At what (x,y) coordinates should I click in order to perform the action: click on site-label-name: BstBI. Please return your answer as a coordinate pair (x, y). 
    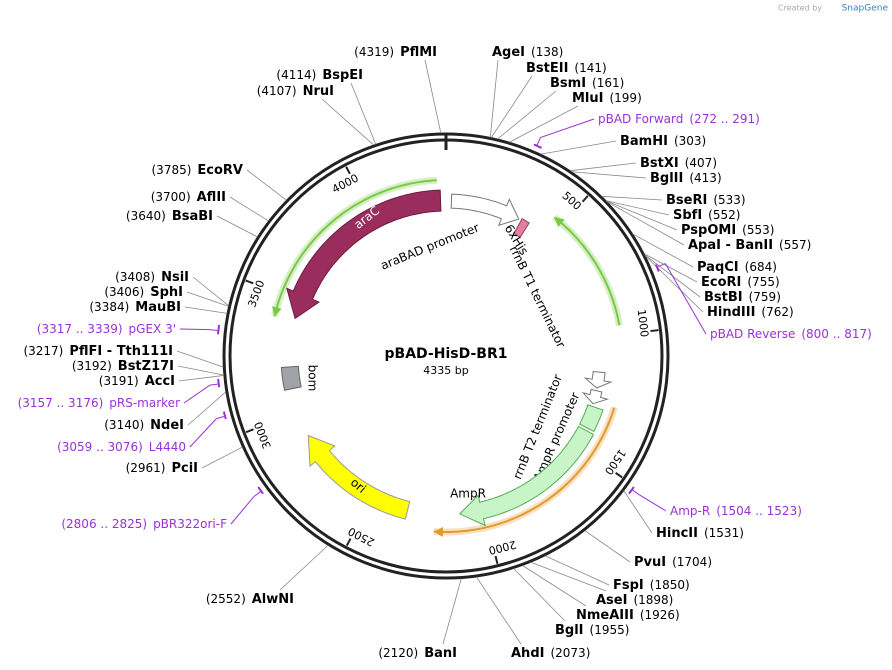
    Looking at the image, I should click on (723, 297).